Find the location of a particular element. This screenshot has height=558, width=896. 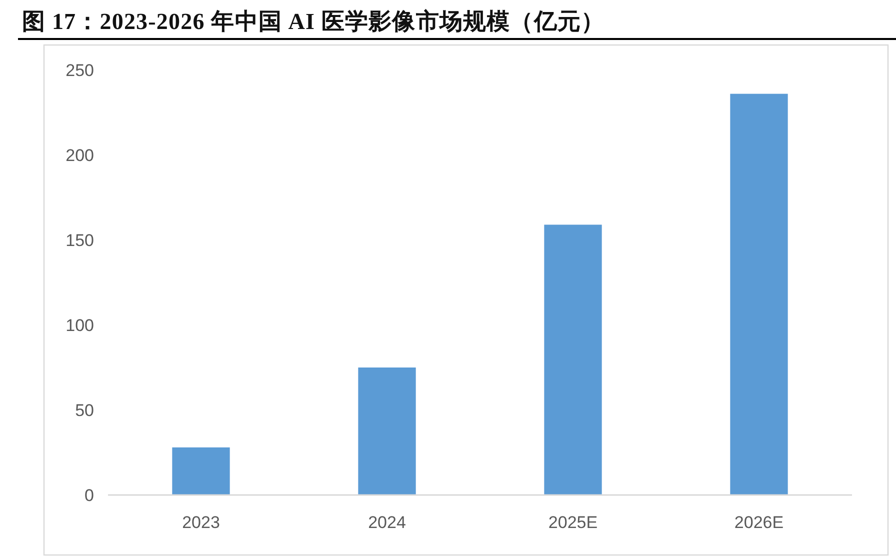

x-tick-label: 2023 is located at coordinates (201, 522).